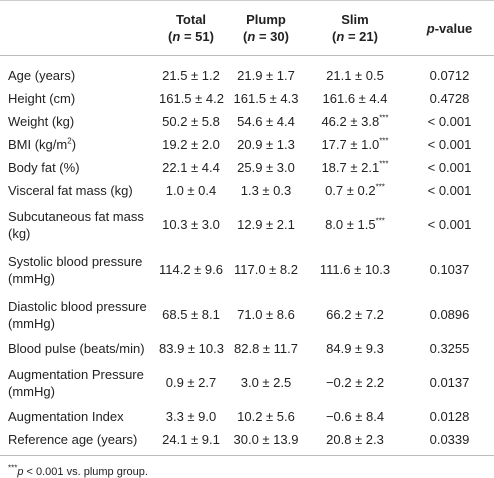 The height and width of the screenshot is (478, 494). Describe the element at coordinates (350, 144) in the screenshot. I see `cell-value: 17.7 ± 1.0` at that location.